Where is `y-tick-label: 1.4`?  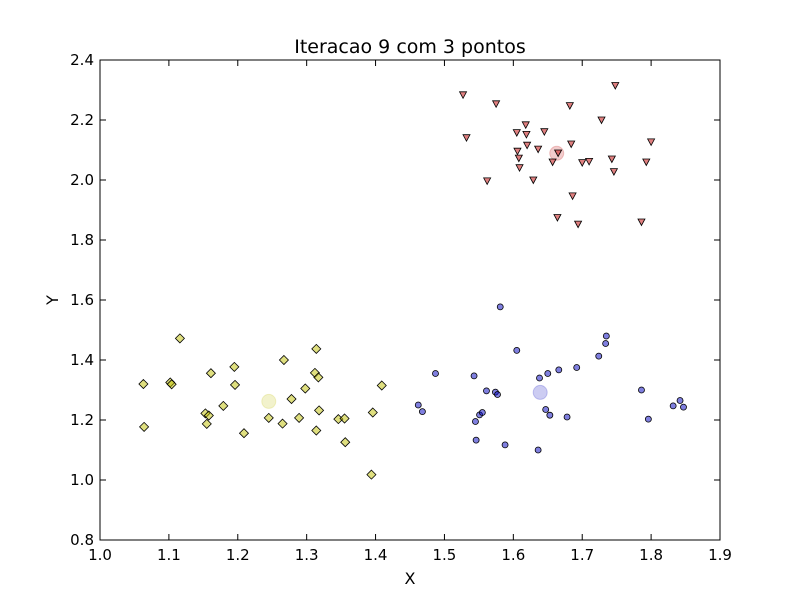
y-tick-label: 1.4 is located at coordinates (82, 360).